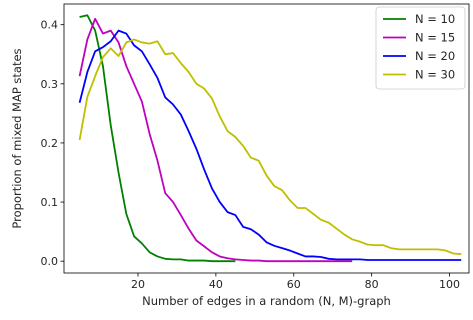  What do you see at coordinates (216, 284) in the screenshot?
I see `x-tick-label: 40` at bounding box center [216, 284].